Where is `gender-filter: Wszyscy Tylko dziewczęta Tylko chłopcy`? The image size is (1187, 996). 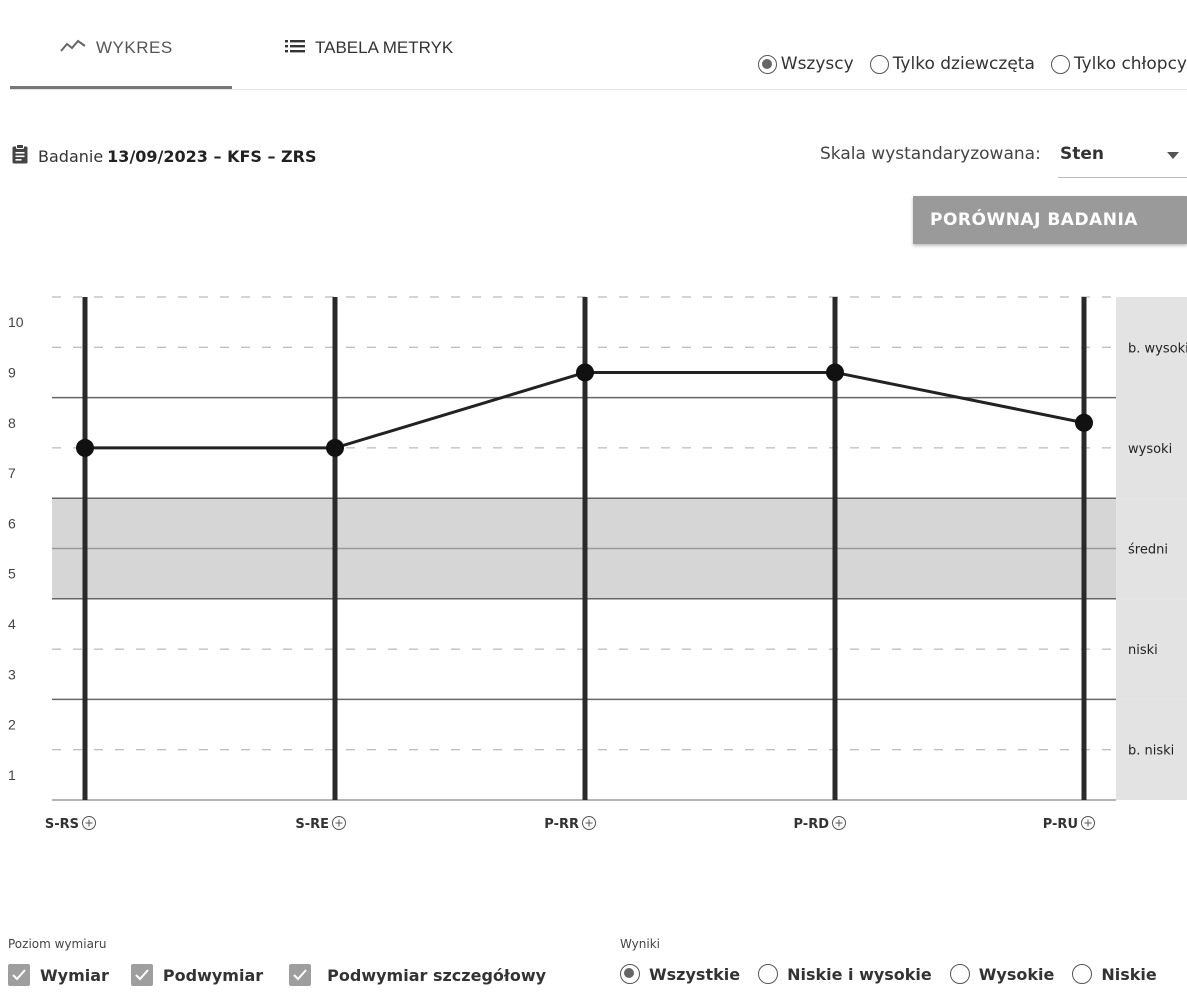
gender-filter: Wszyscy Tylko dziewczęta Tylko chłopcy is located at coordinates (972, 64).